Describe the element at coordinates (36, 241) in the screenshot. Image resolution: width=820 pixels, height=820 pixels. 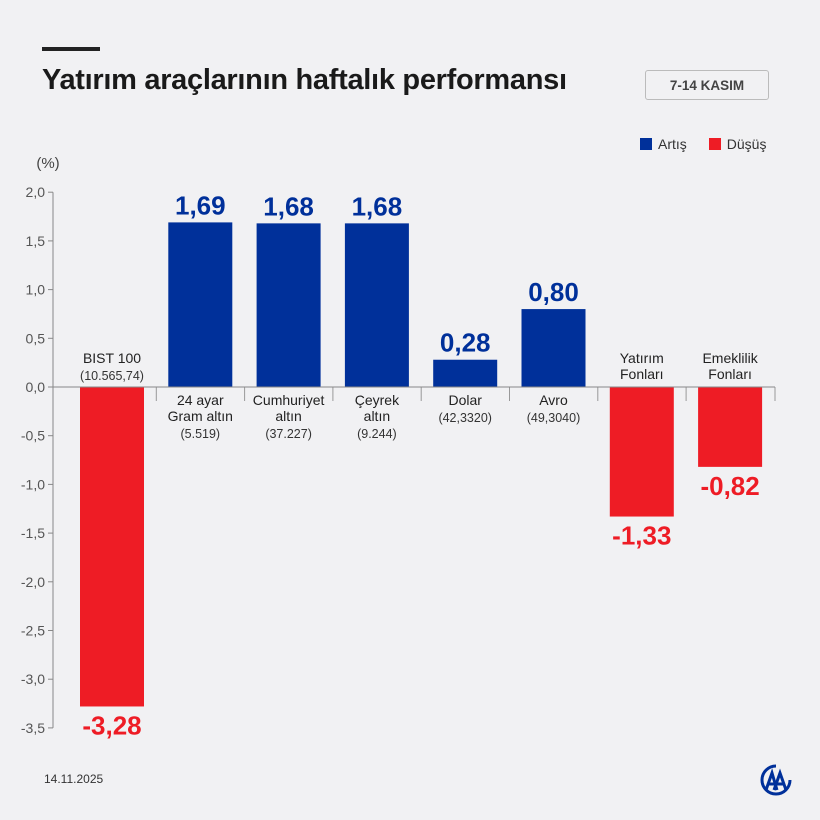
I see `y-tick-label: 1,5` at that location.